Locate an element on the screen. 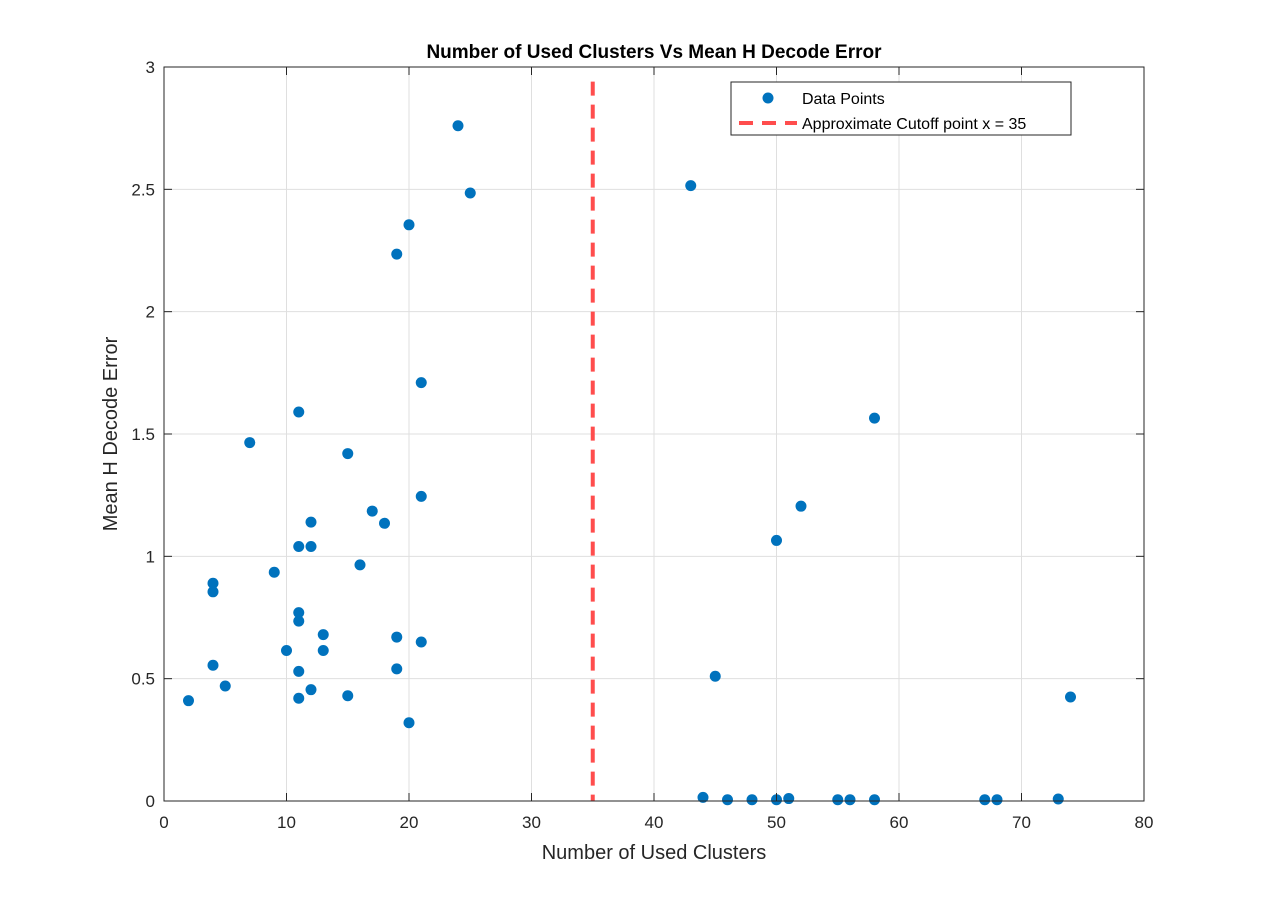 The image size is (1264, 900). x-tick-label: 10 is located at coordinates (286, 822).